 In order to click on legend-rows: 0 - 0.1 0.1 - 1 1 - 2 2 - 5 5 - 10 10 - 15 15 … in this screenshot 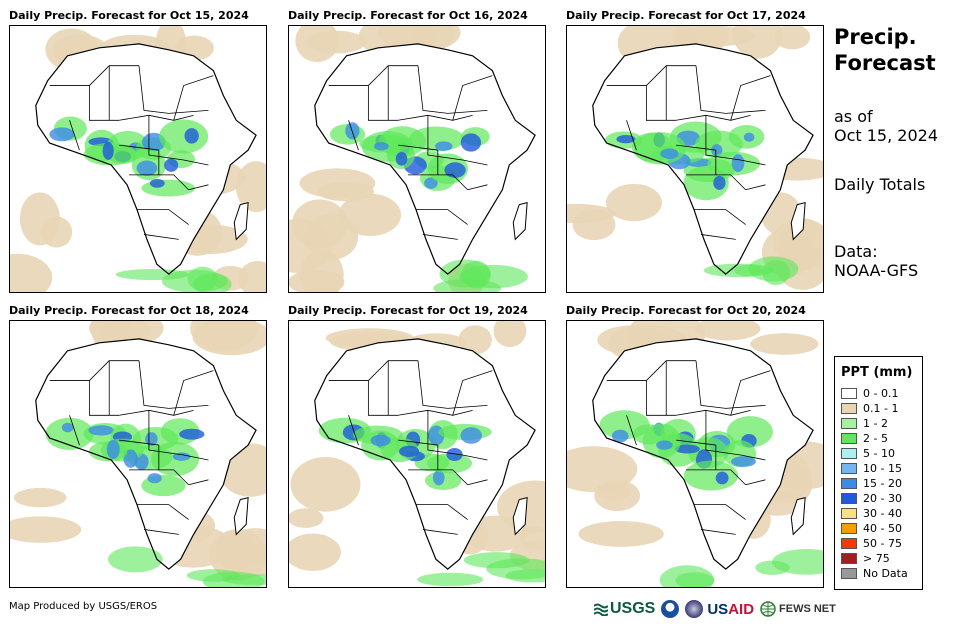, I will do `click(878, 483)`.